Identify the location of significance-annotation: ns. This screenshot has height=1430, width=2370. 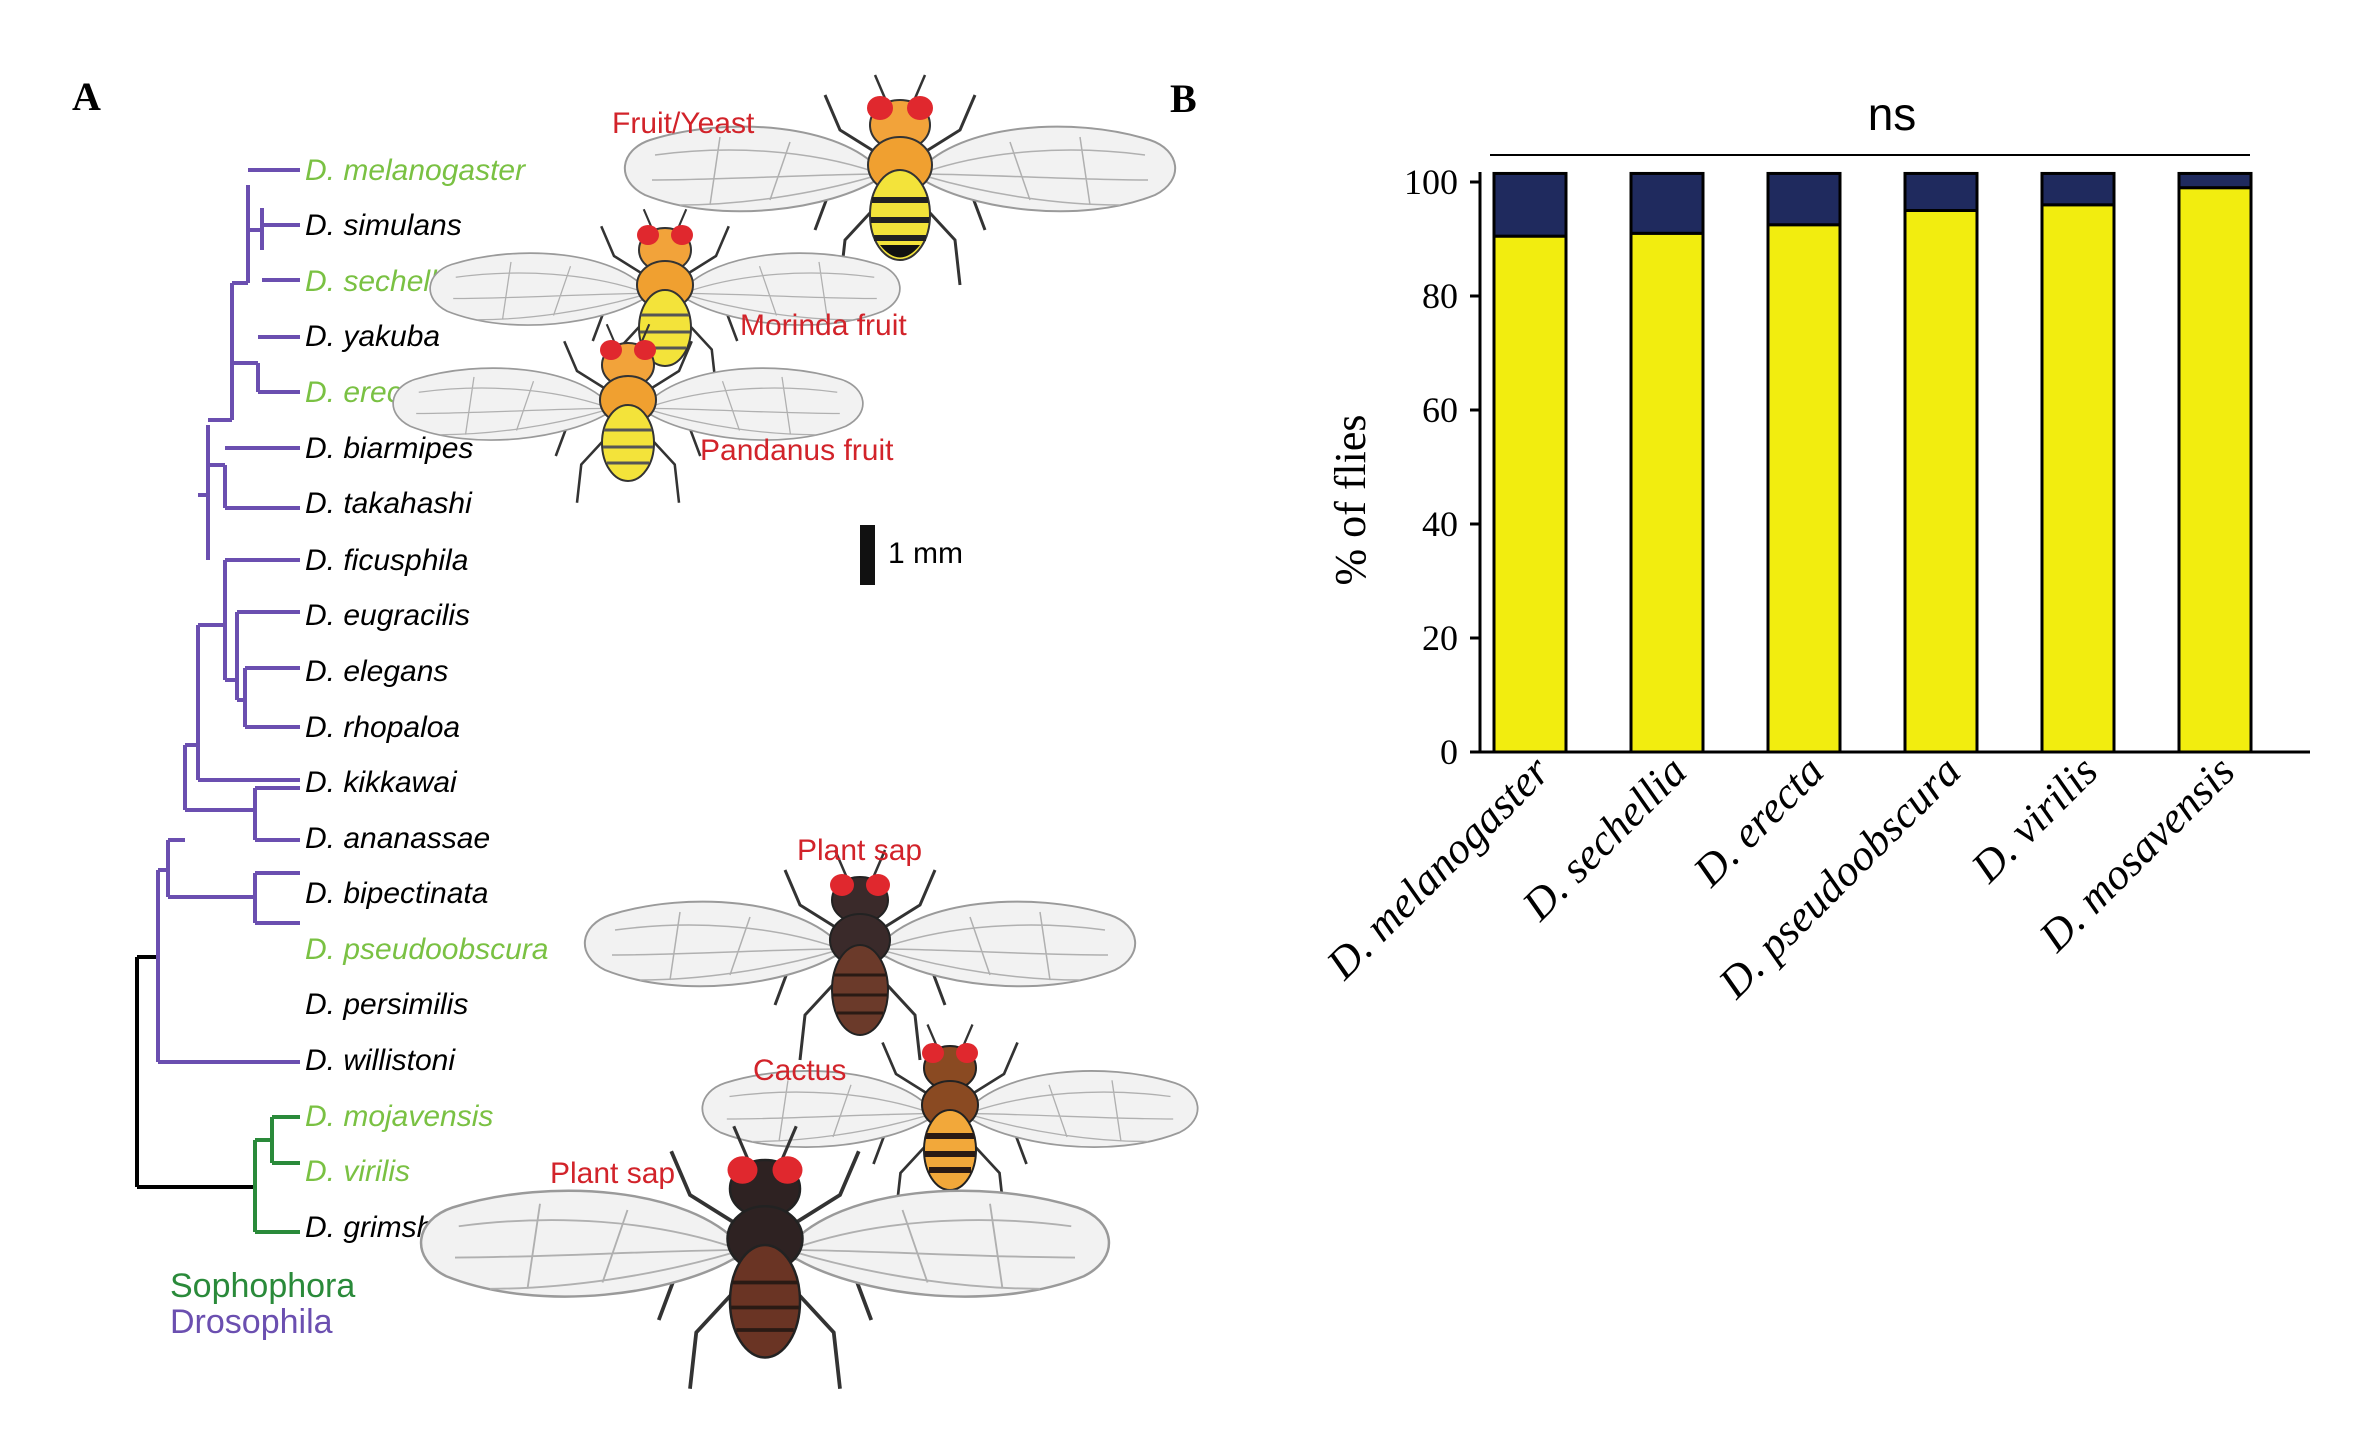
(1870, 122).